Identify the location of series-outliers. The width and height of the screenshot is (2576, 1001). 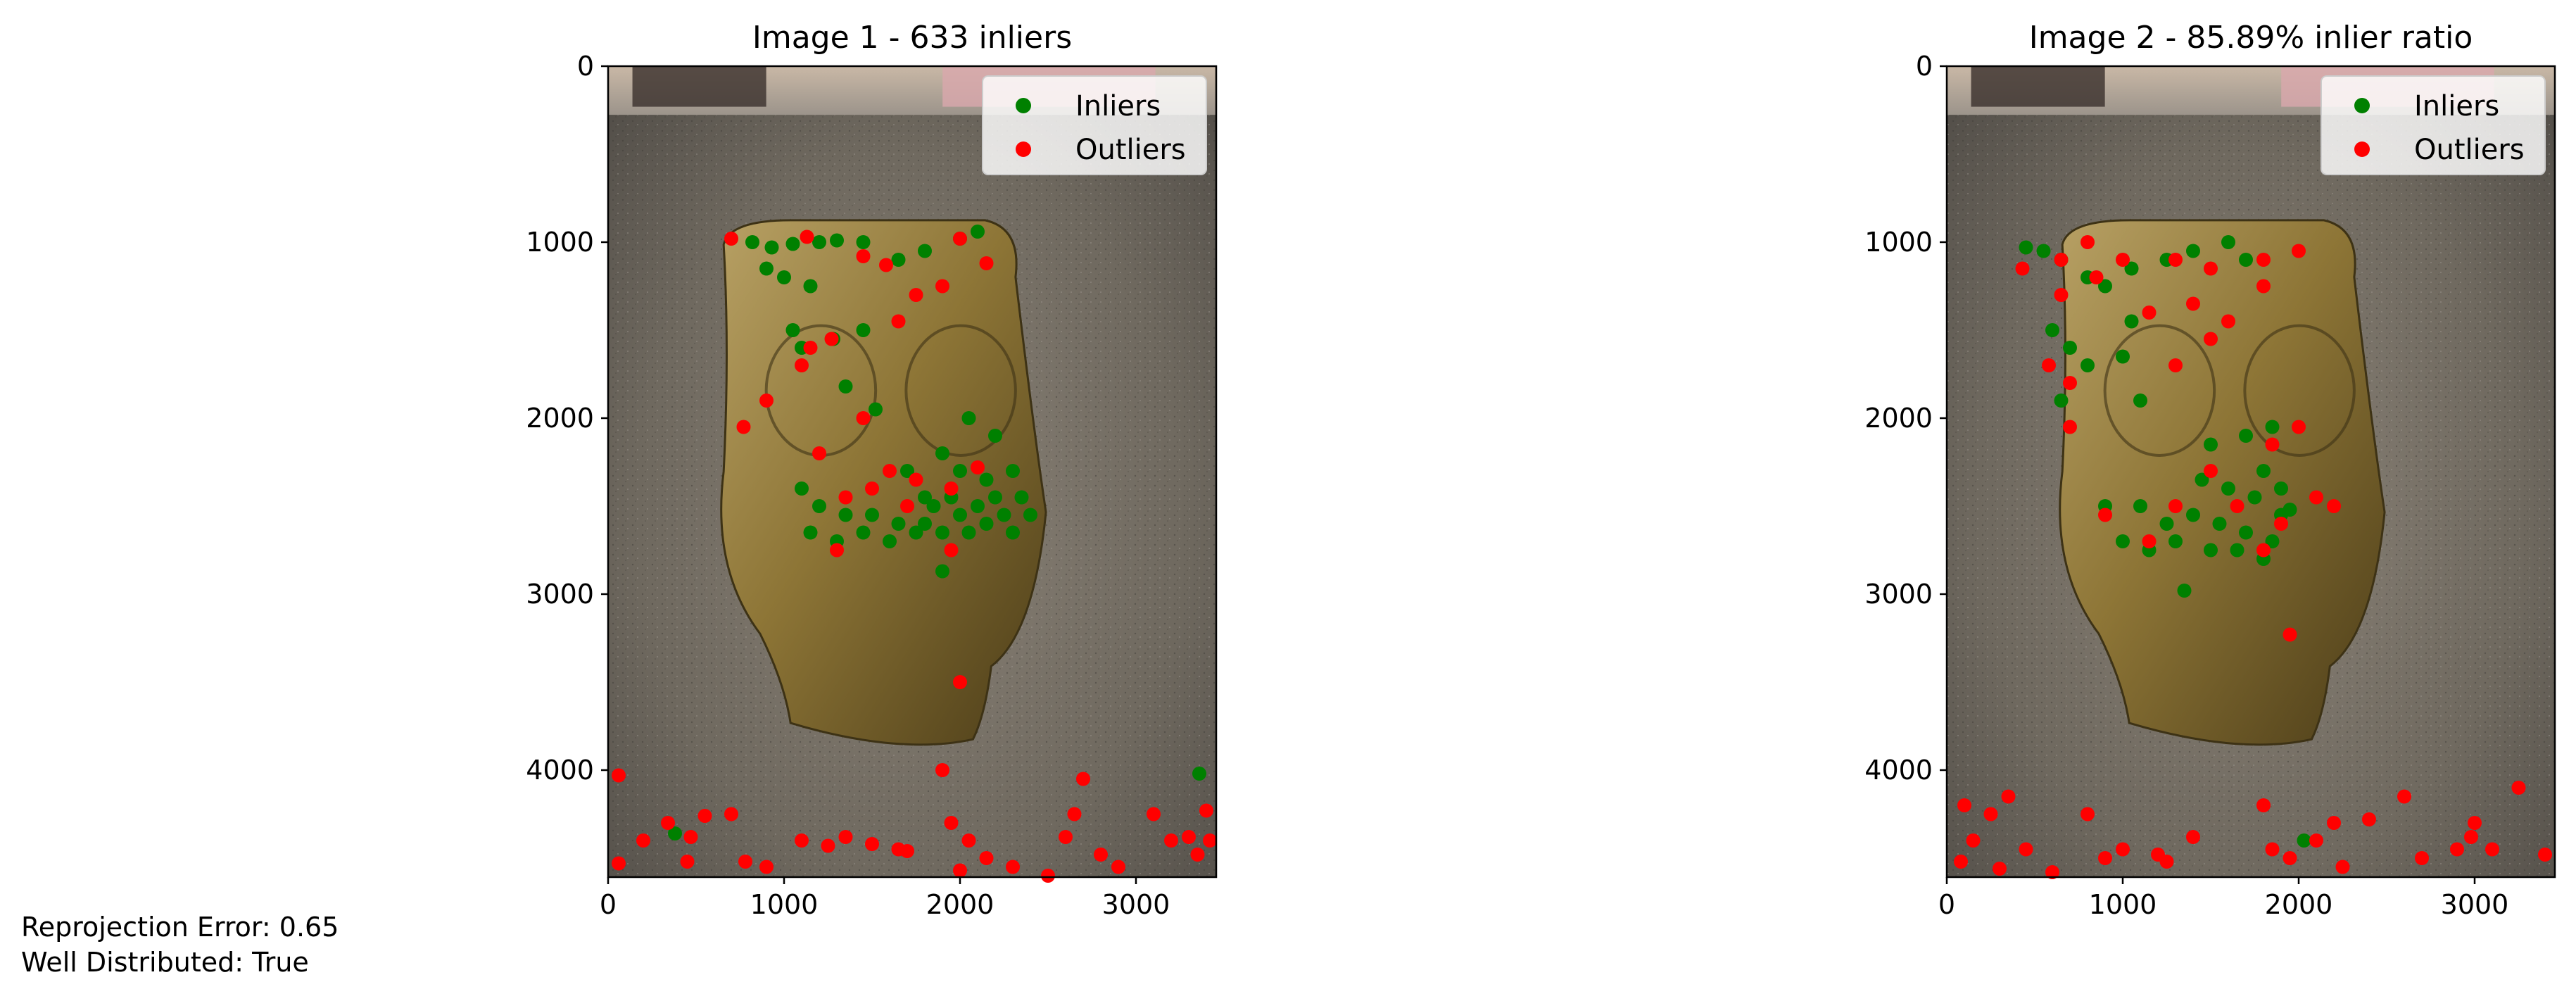
(2253, 557).